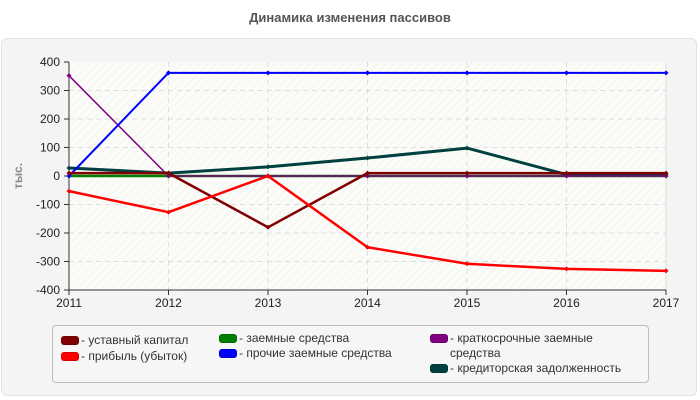 This screenshot has width=700, height=400. Describe the element at coordinates (566, 303) in the screenshot. I see `x-tick-label: 2016` at that location.